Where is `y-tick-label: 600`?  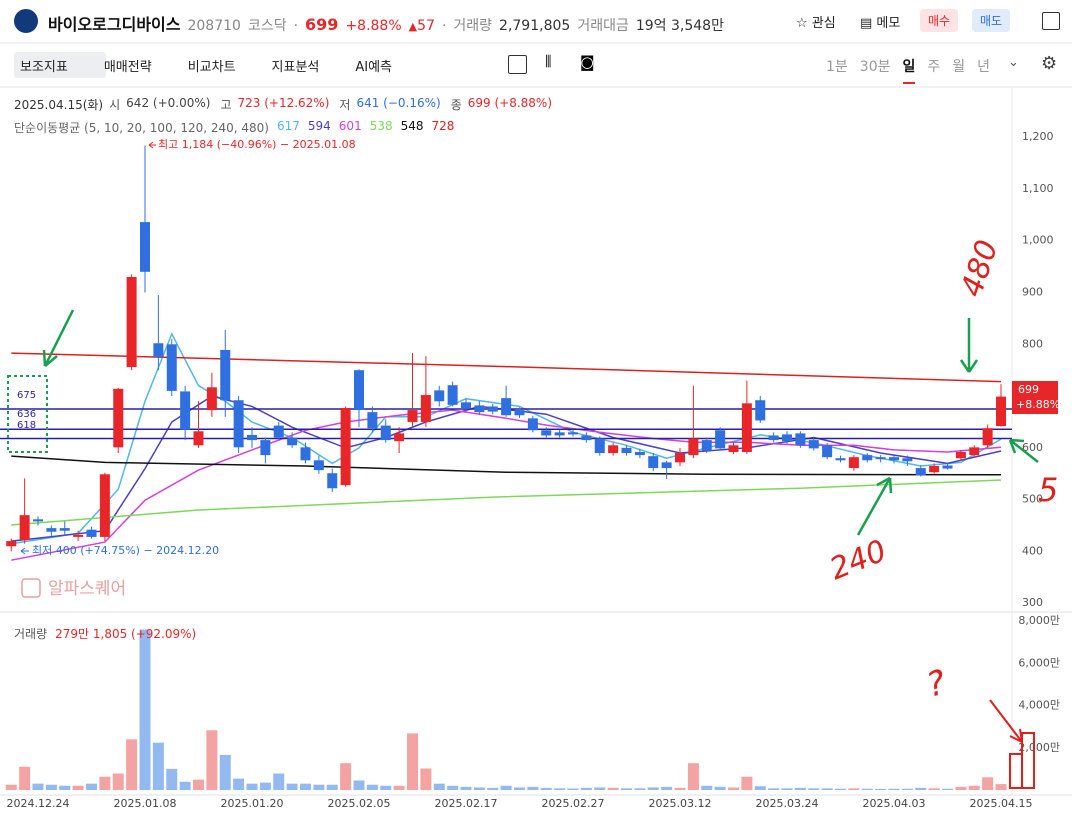
y-tick-label: 600 is located at coordinates (1032, 447).